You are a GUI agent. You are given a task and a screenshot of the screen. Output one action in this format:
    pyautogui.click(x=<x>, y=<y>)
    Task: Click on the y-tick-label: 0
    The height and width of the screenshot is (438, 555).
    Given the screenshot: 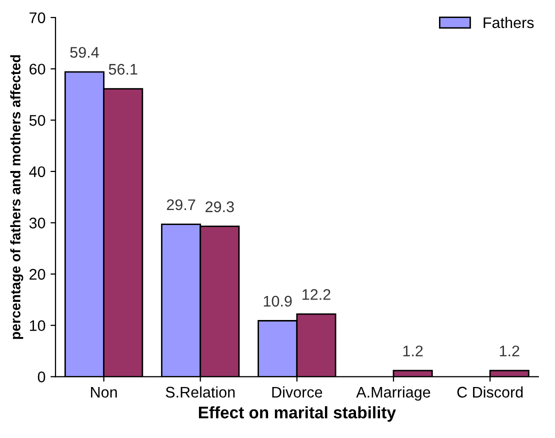 What is the action you would take?
    pyautogui.click(x=42, y=377)
    